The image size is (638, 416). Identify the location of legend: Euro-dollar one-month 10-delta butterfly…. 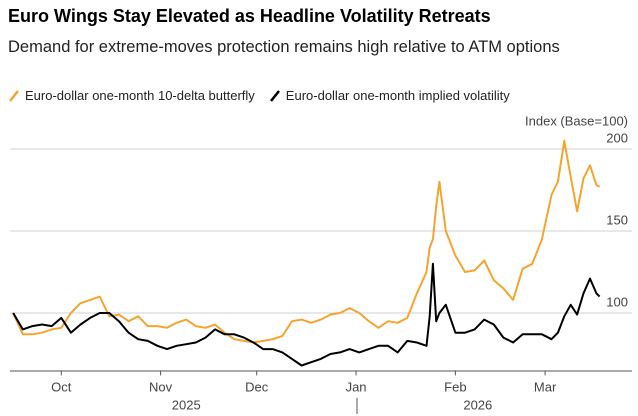
(259, 95).